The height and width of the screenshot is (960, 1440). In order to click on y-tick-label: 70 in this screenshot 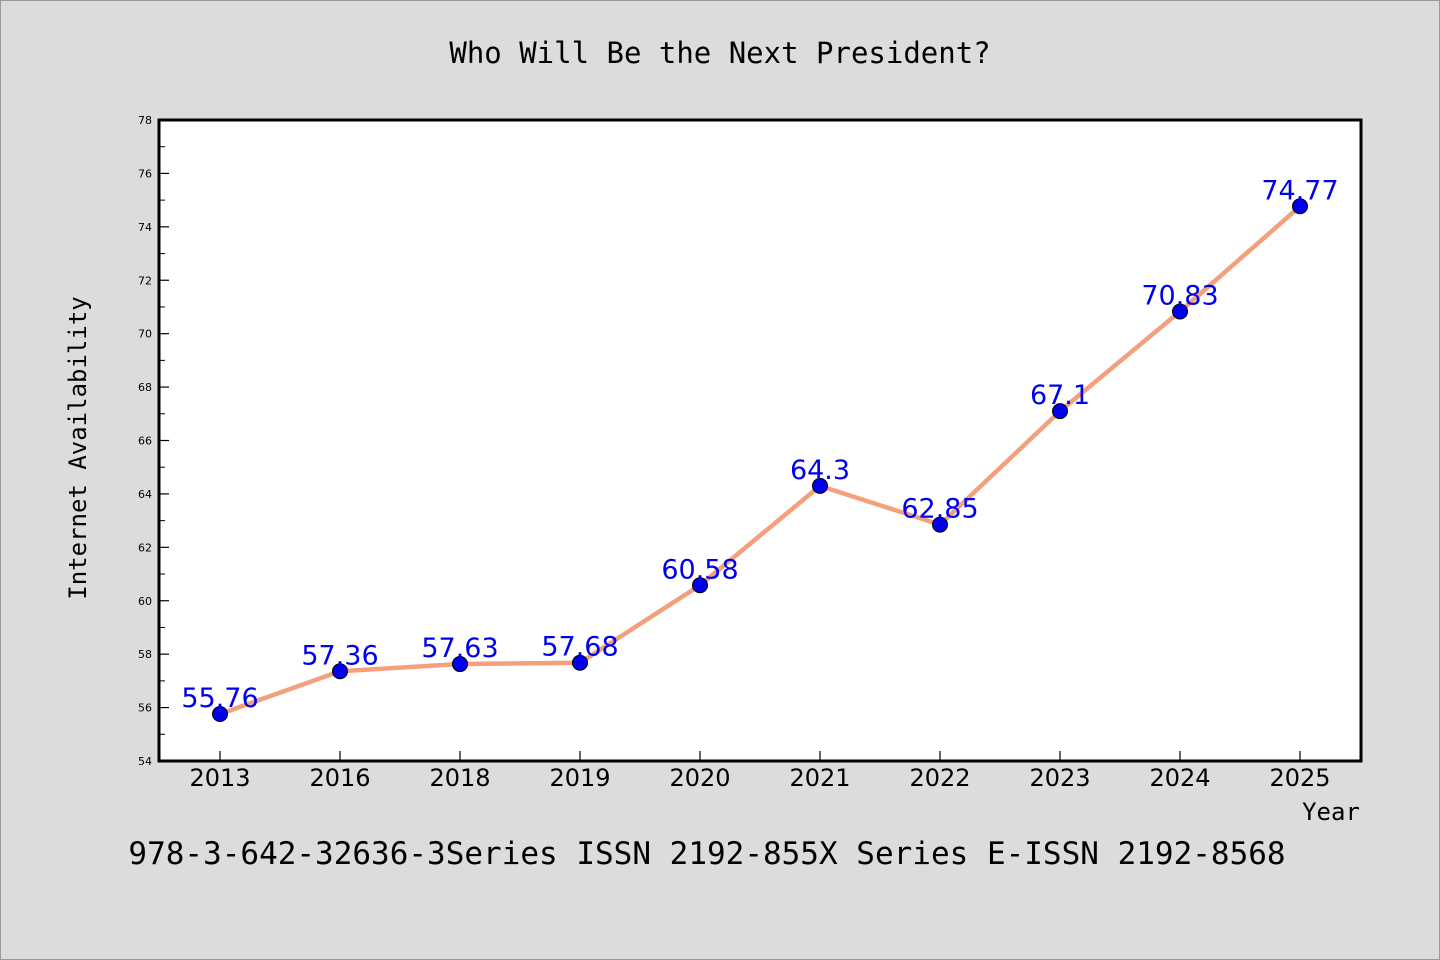, I will do `click(145, 334)`.